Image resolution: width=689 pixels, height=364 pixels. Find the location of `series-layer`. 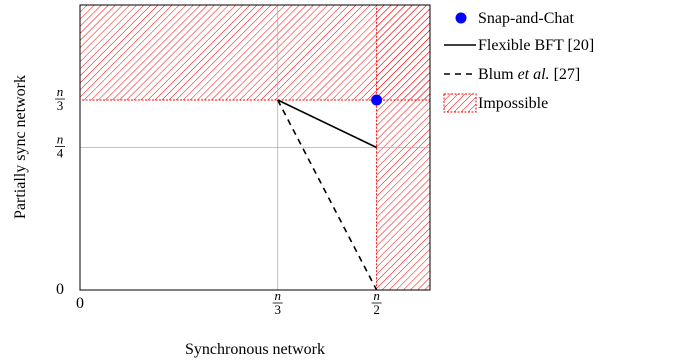

series-layer is located at coordinates (330, 192).